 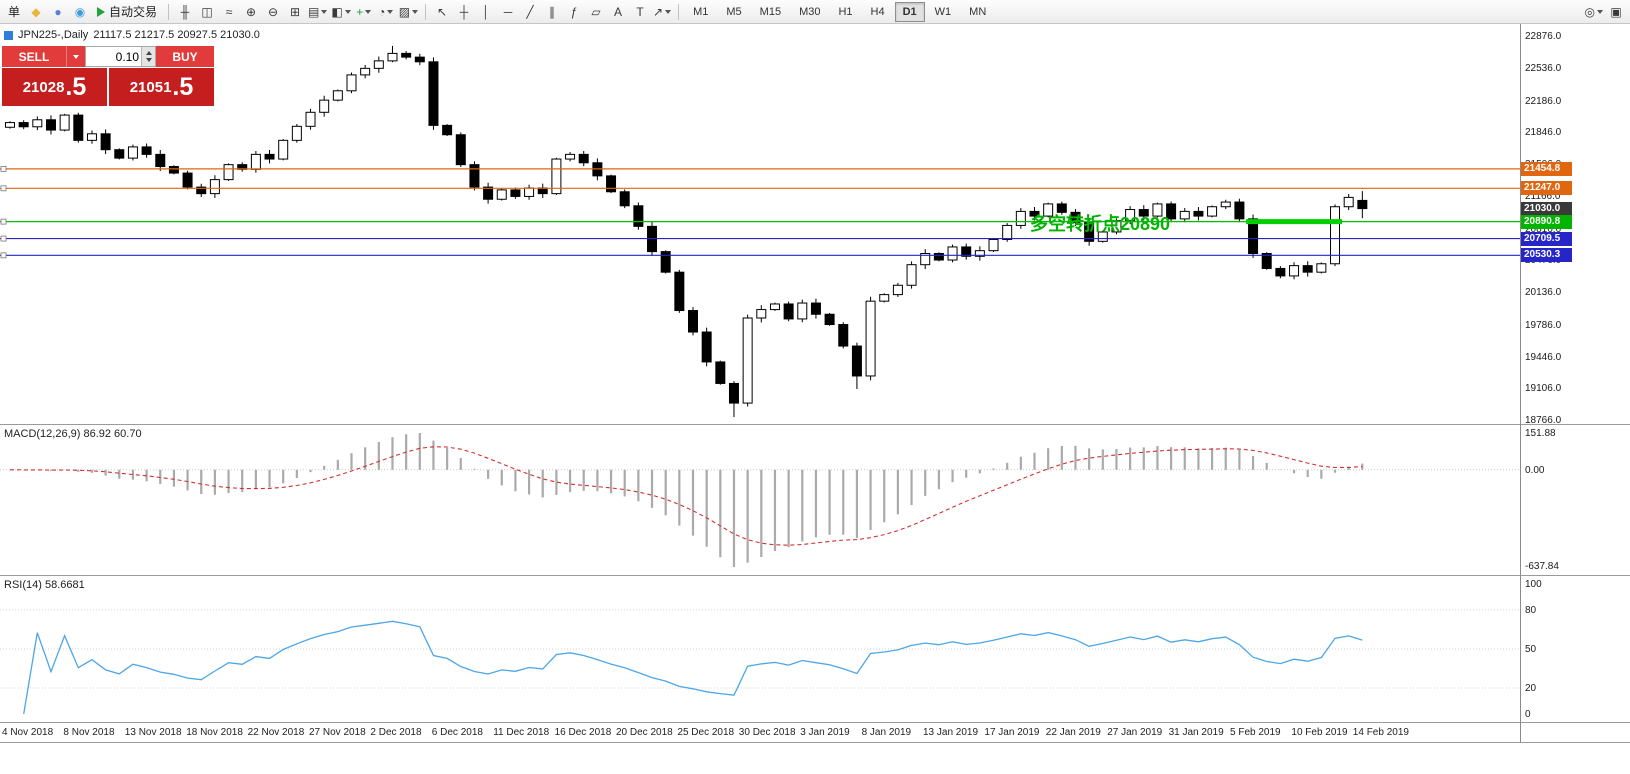 I want to click on rsi-axis-label: 80, so click(x=1531, y=610).